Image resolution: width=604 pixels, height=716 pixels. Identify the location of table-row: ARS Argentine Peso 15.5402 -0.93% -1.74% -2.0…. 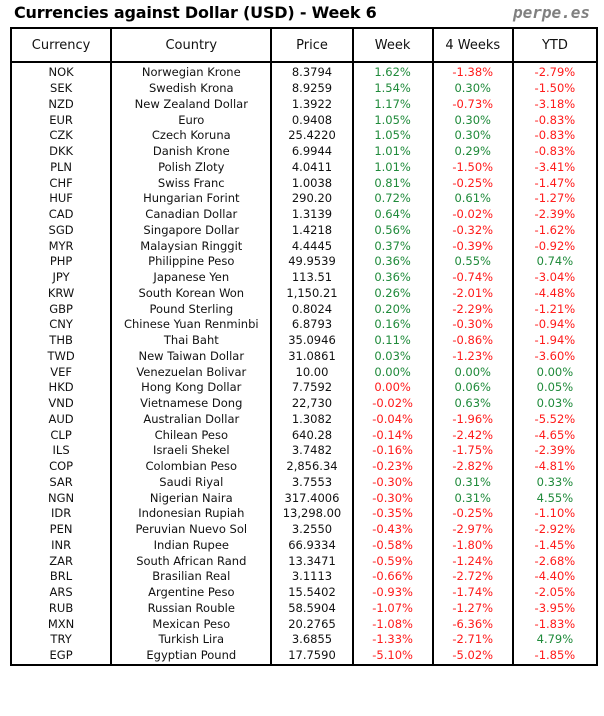
(304, 592).